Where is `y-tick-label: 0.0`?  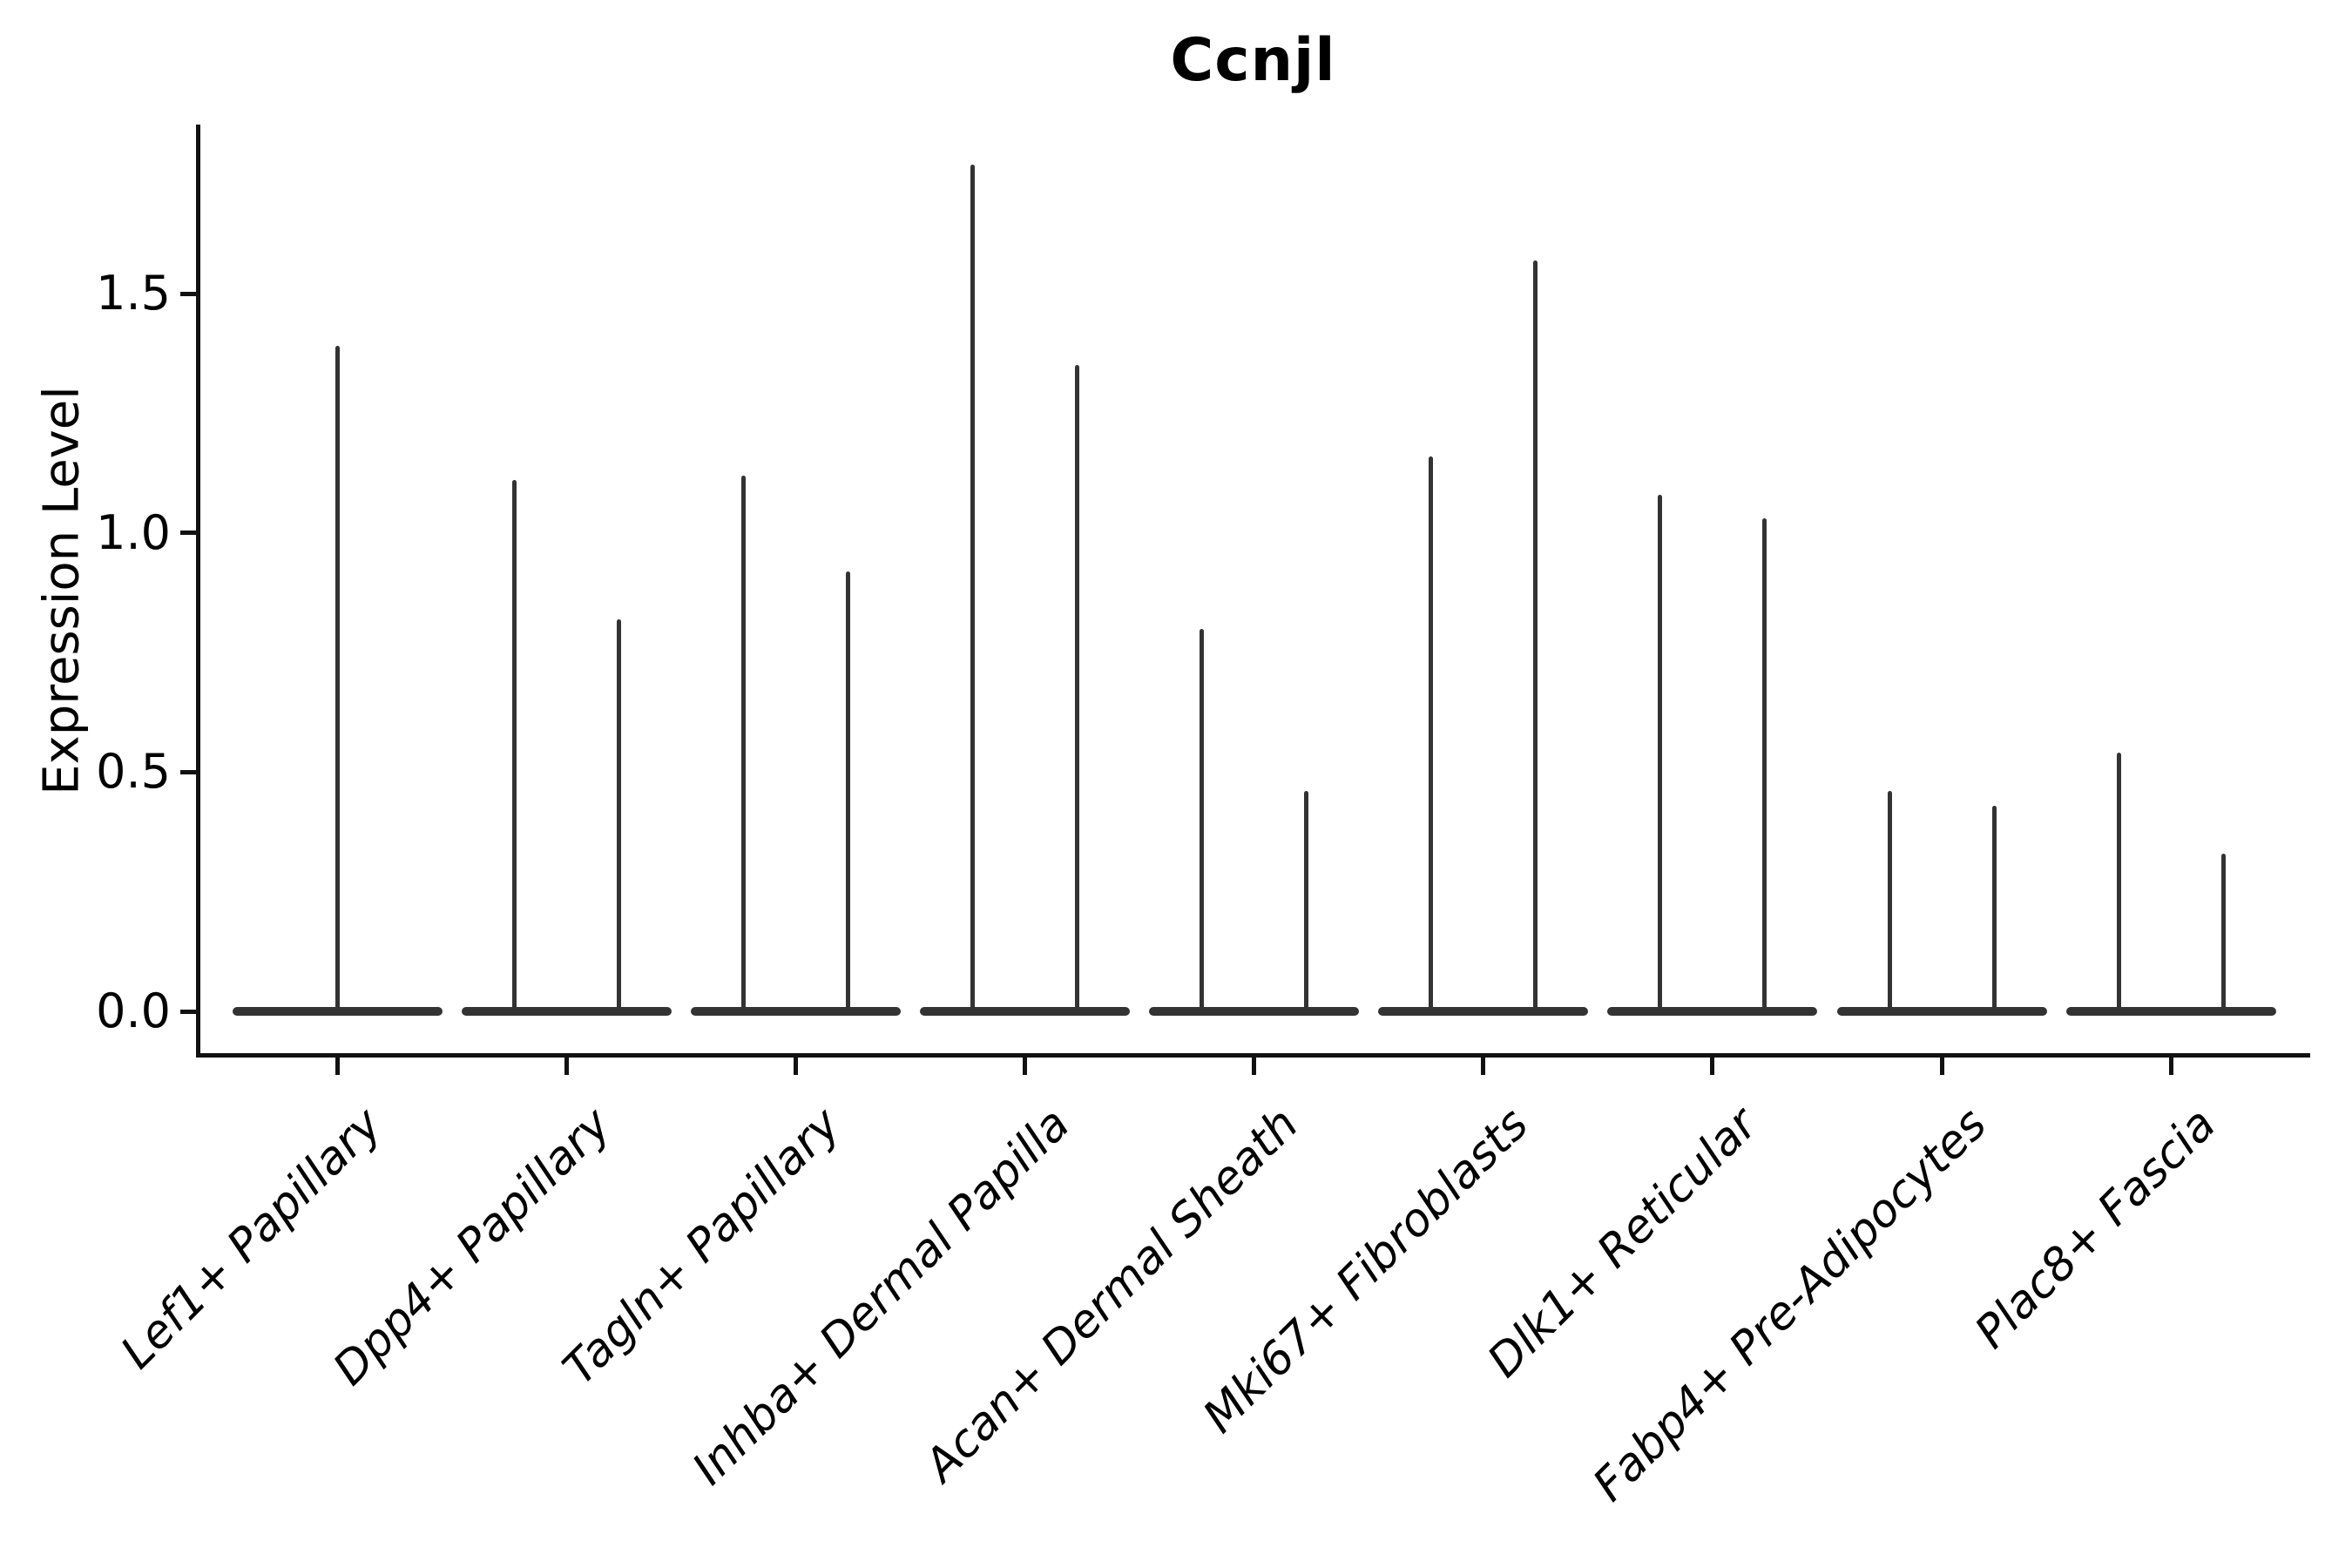 y-tick-label: 0.0 is located at coordinates (134, 1011).